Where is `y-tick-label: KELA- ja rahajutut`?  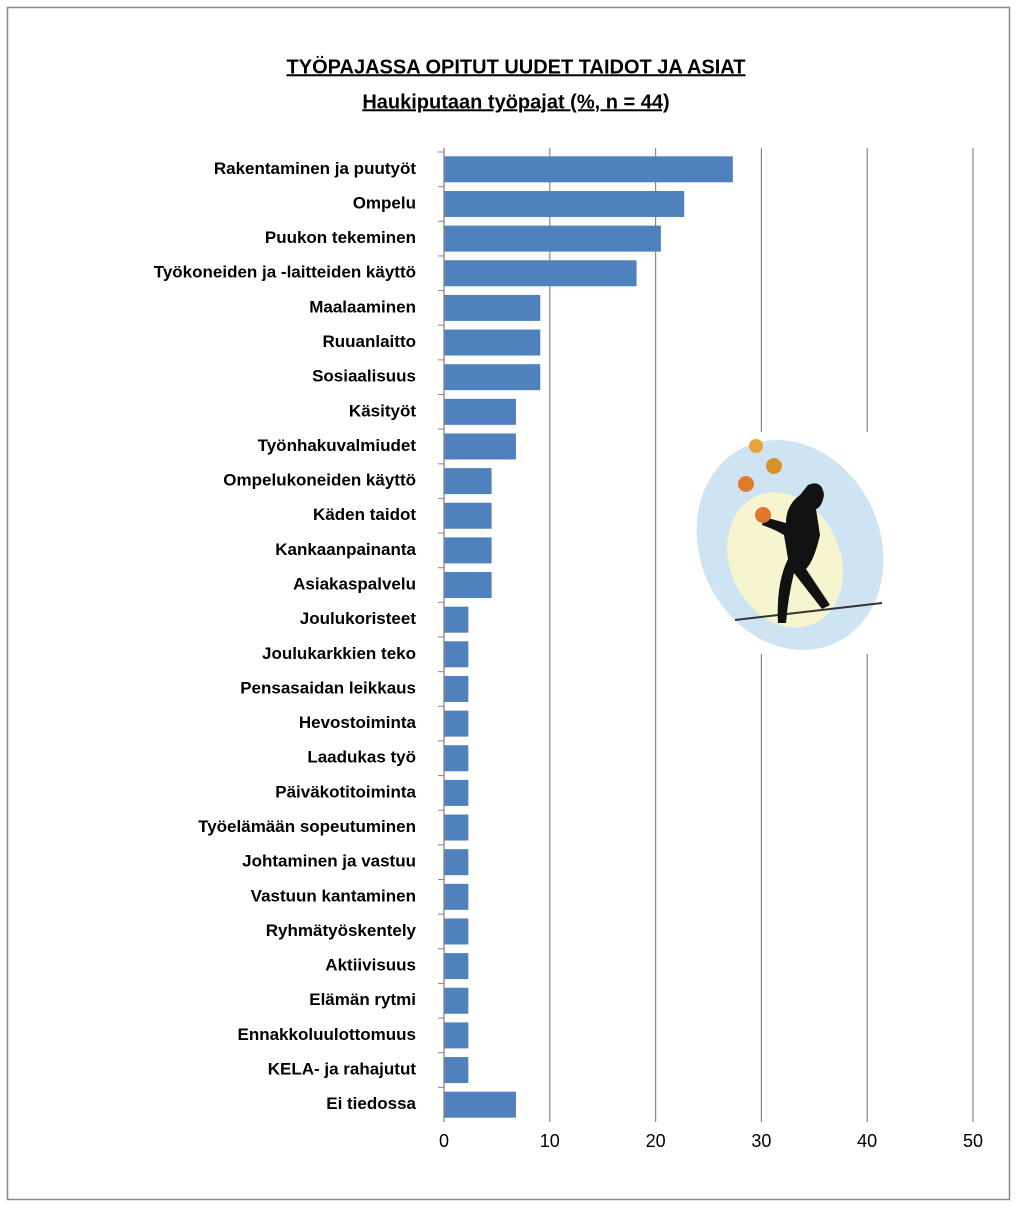
y-tick-label: KELA- ja rahajutut is located at coordinates (342, 1069).